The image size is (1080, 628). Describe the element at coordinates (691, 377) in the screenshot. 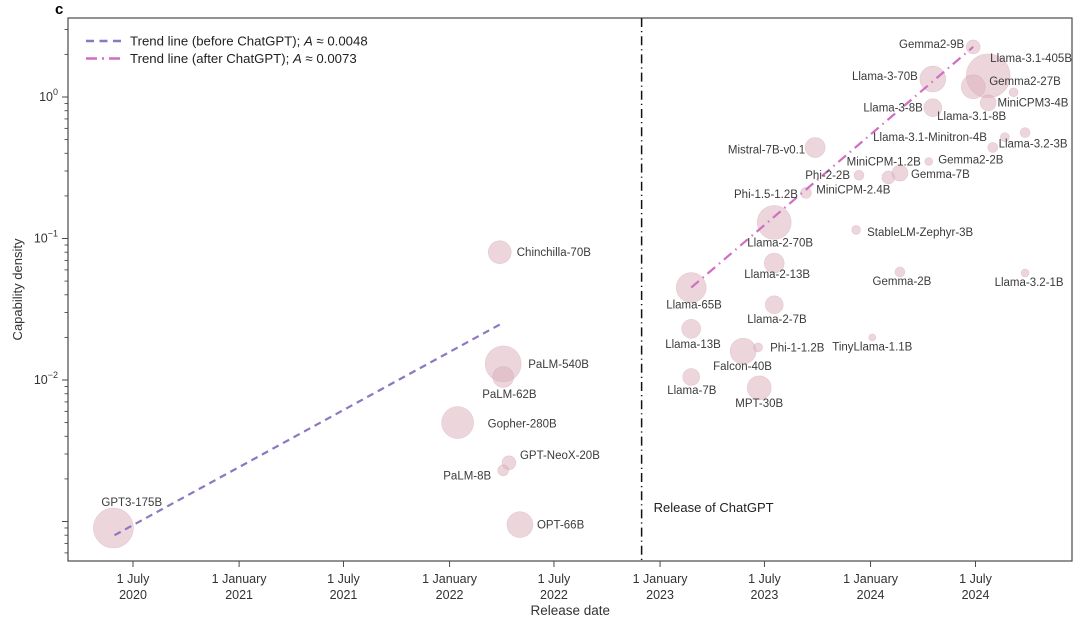

I see `data-point-llama-7b` at that location.